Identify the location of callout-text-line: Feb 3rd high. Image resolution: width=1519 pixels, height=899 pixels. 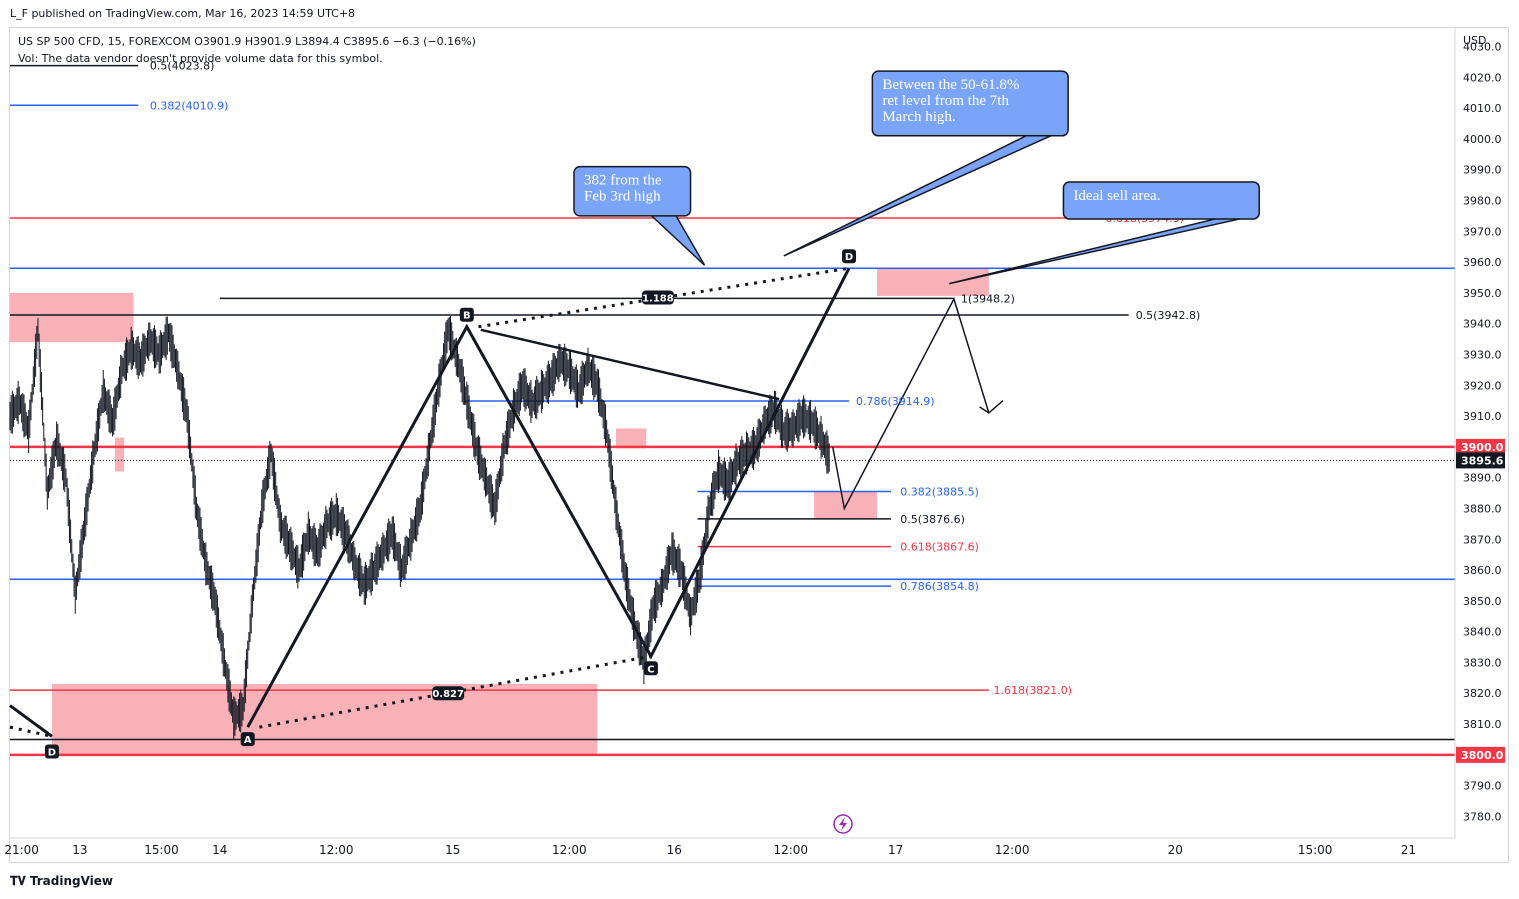
(622, 197).